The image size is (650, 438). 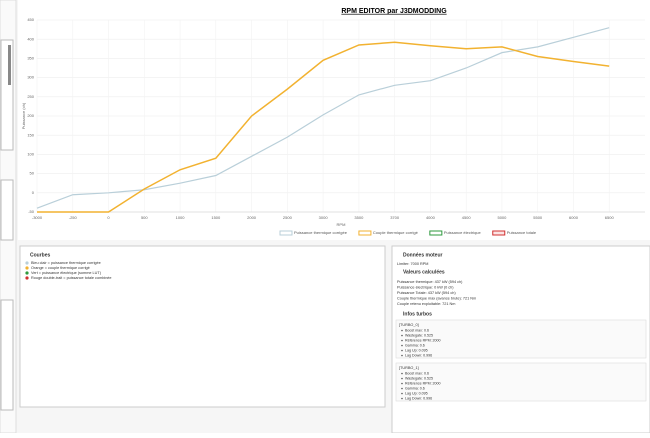 What do you see at coordinates (30, 38) in the screenshot?
I see `y-tick-label: 400` at bounding box center [30, 38].